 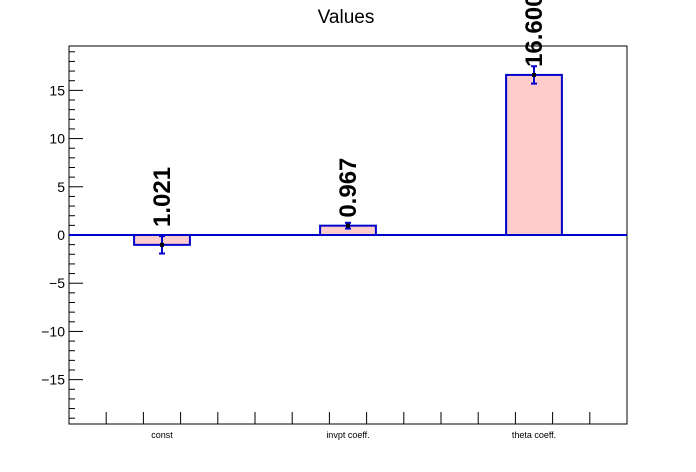 What do you see at coordinates (534, 154) in the screenshot?
I see `bar` at bounding box center [534, 154].